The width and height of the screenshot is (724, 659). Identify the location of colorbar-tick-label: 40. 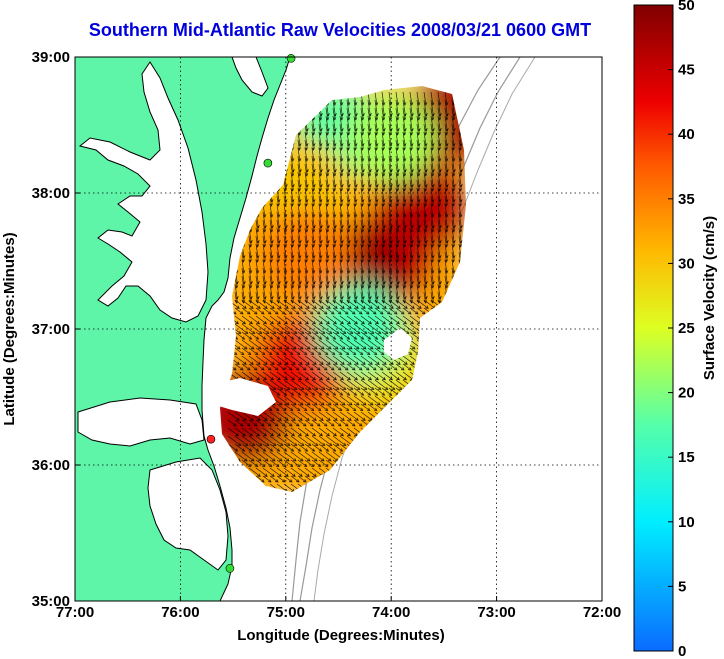
(686, 134).